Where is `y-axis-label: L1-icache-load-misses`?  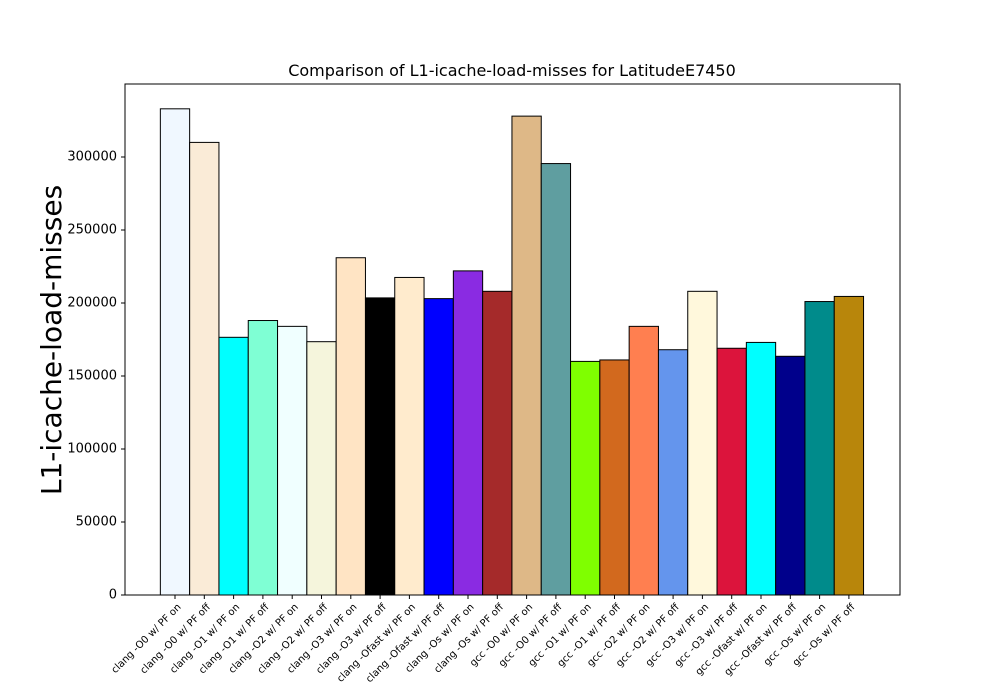
y-axis-label: L1-icache-load-misses is located at coordinates (51, 340).